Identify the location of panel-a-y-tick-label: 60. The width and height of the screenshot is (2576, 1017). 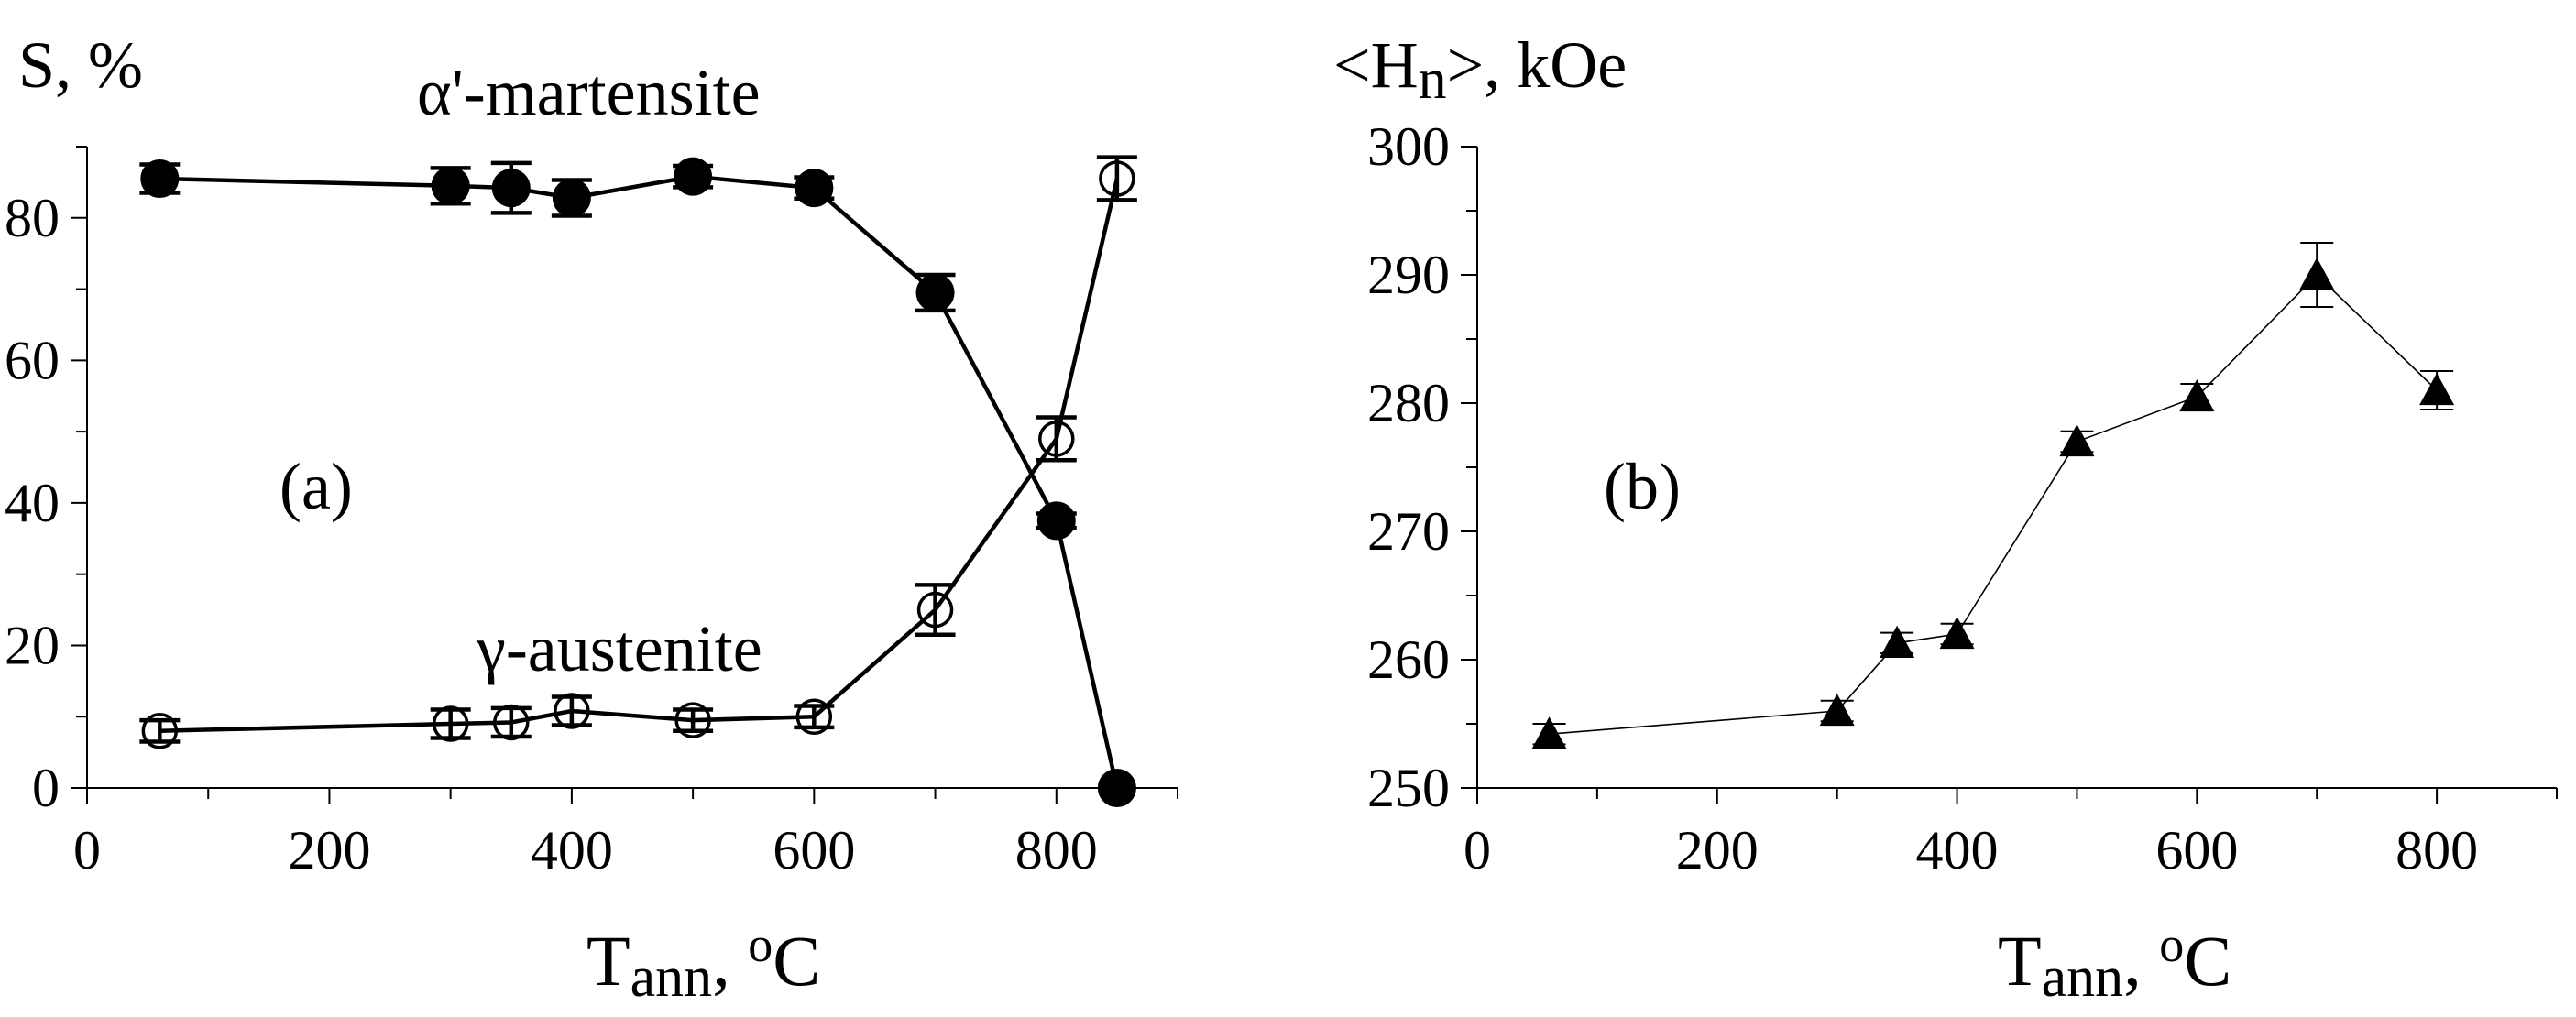
(32, 360).